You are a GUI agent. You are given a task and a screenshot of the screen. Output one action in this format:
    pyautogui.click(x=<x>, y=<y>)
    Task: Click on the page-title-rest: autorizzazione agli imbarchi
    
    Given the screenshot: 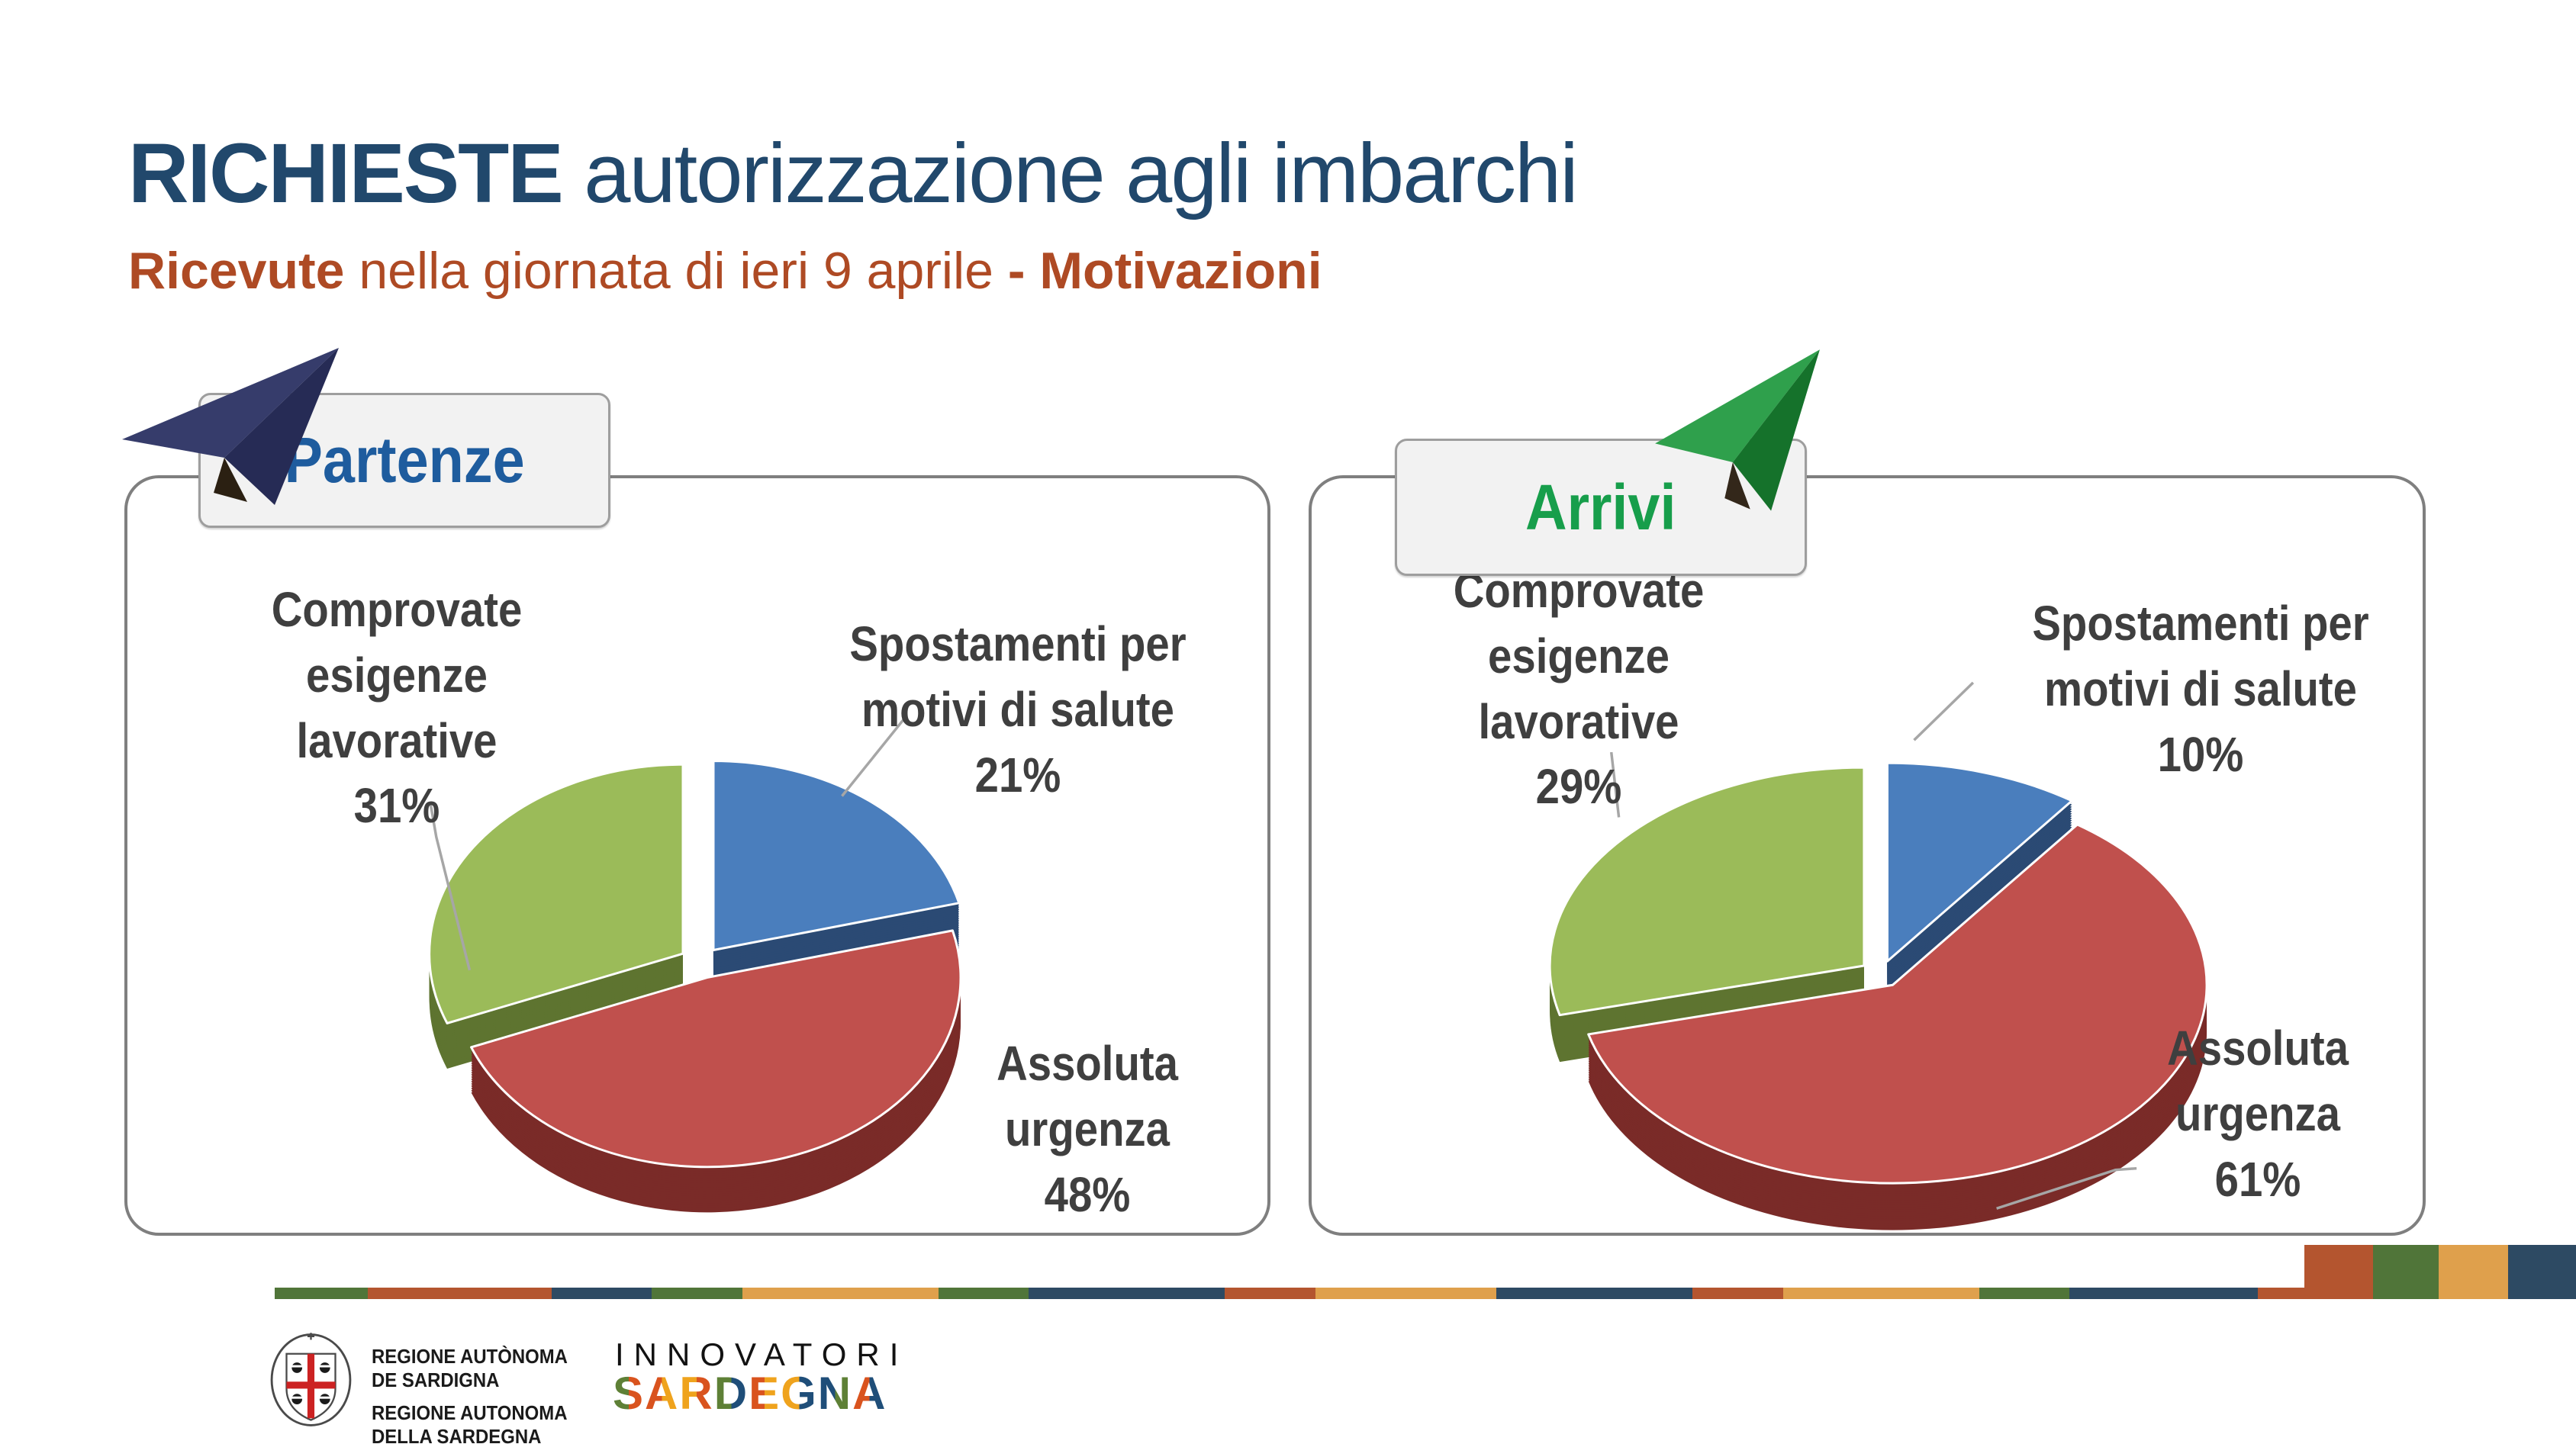 What is the action you would take?
    pyautogui.click(x=1070, y=174)
    